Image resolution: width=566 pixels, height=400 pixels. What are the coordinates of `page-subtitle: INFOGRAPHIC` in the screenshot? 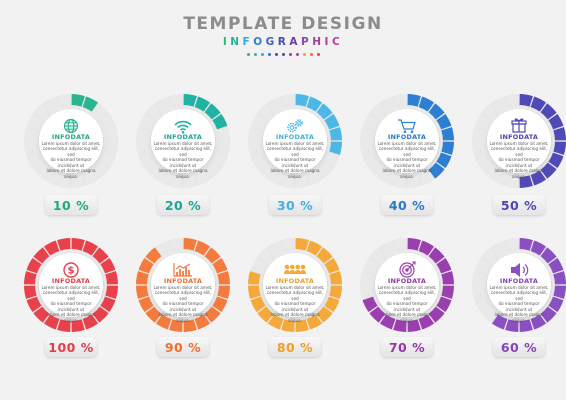 It's located at (283, 42).